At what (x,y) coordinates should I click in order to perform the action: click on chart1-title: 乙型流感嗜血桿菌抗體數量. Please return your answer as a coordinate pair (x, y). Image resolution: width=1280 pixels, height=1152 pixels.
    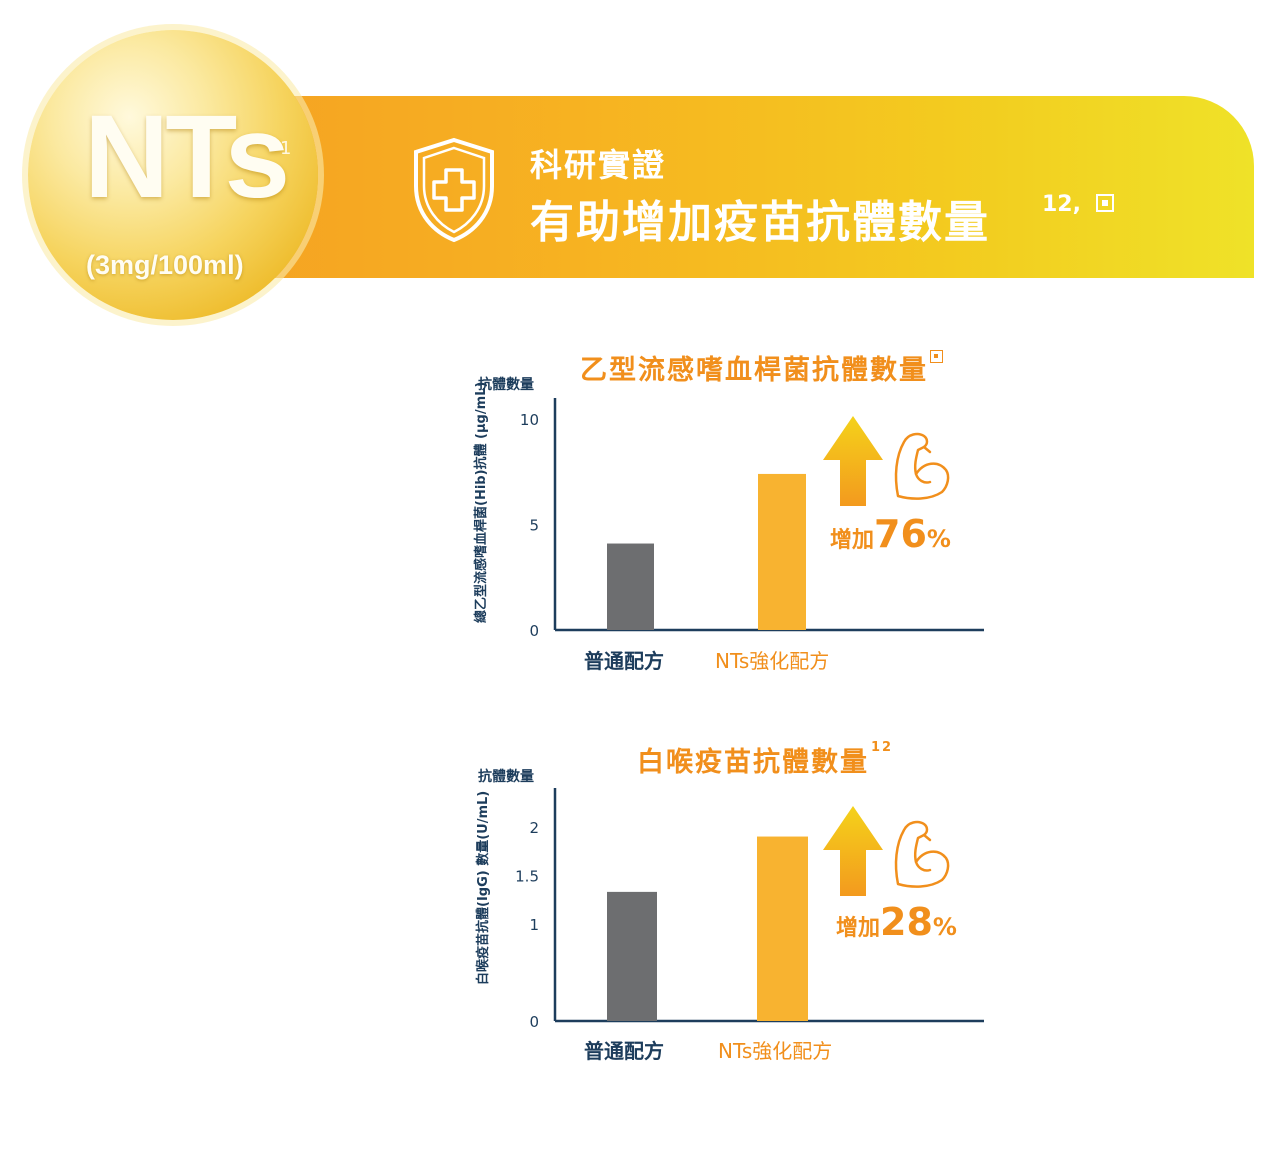
    Looking at the image, I should click on (761, 367).